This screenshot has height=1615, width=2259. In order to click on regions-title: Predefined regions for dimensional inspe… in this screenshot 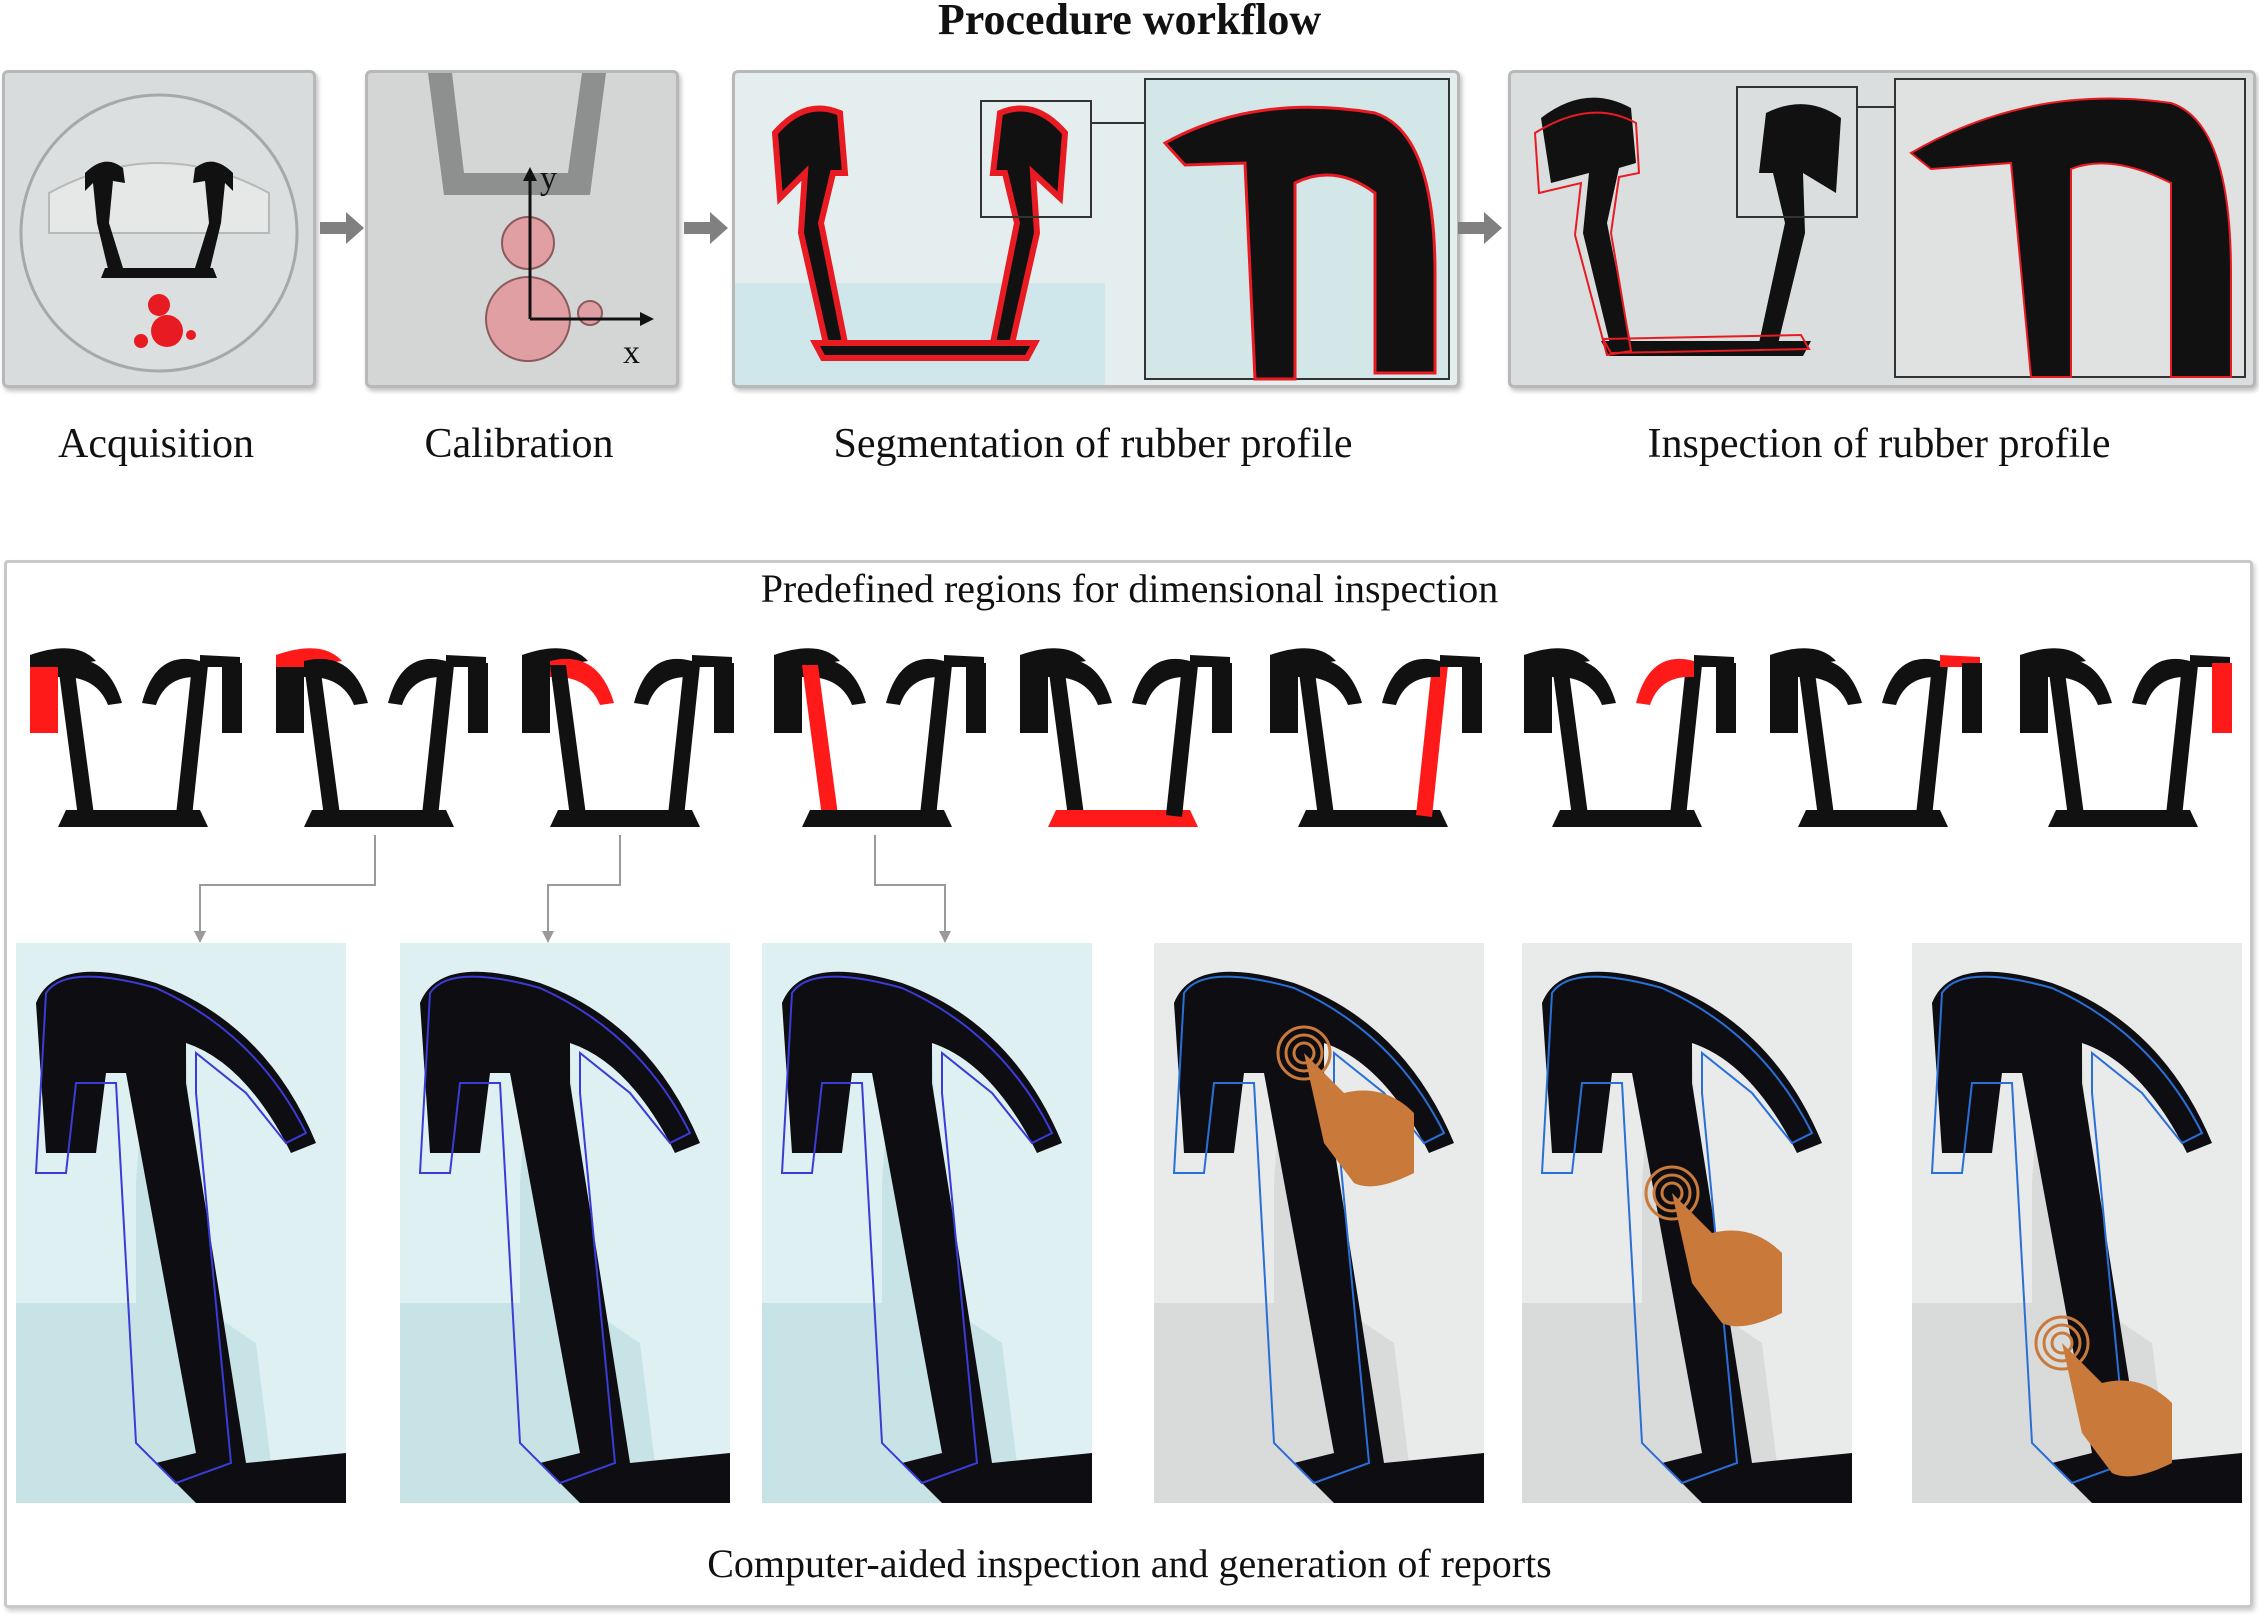, I will do `click(1129, 588)`.